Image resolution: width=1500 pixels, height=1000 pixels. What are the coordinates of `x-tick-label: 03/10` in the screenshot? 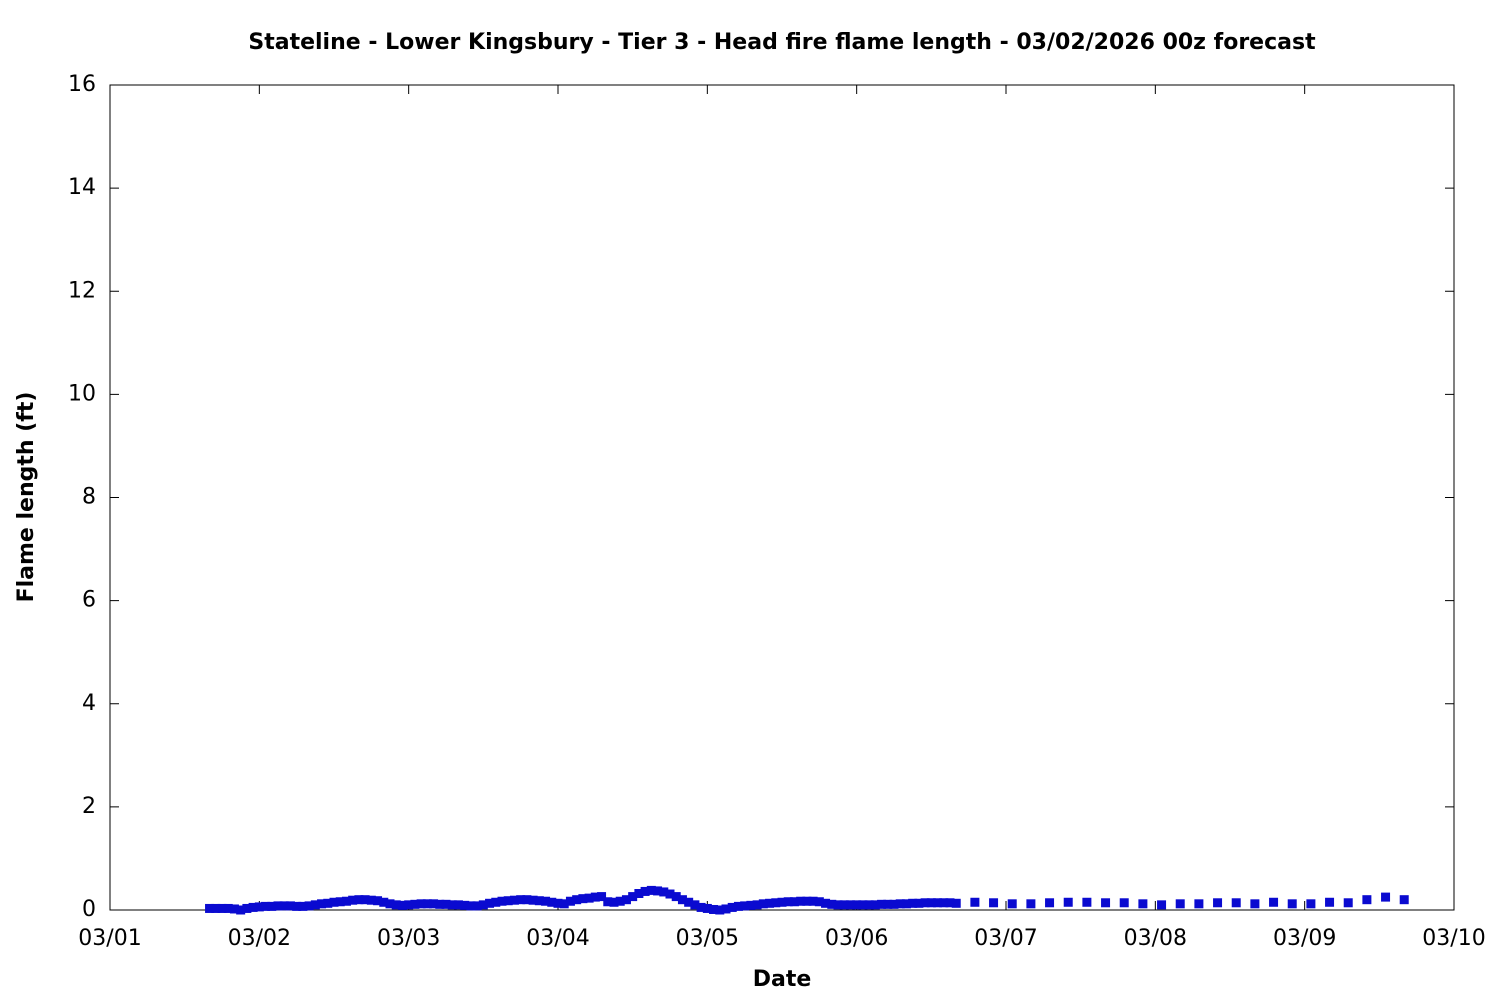 It's located at (1453, 938).